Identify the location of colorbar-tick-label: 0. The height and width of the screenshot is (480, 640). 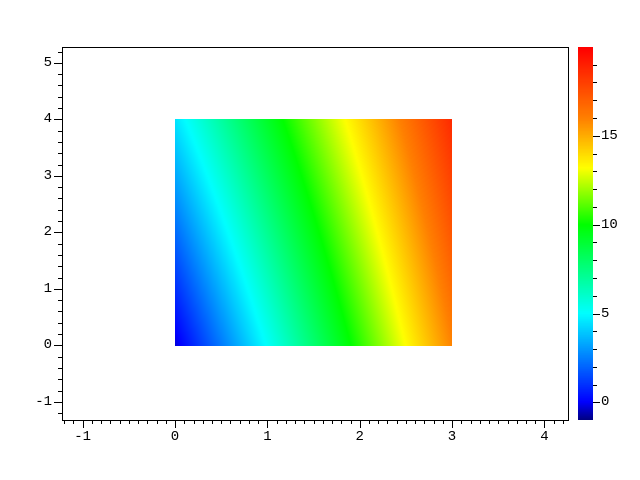
(605, 402).